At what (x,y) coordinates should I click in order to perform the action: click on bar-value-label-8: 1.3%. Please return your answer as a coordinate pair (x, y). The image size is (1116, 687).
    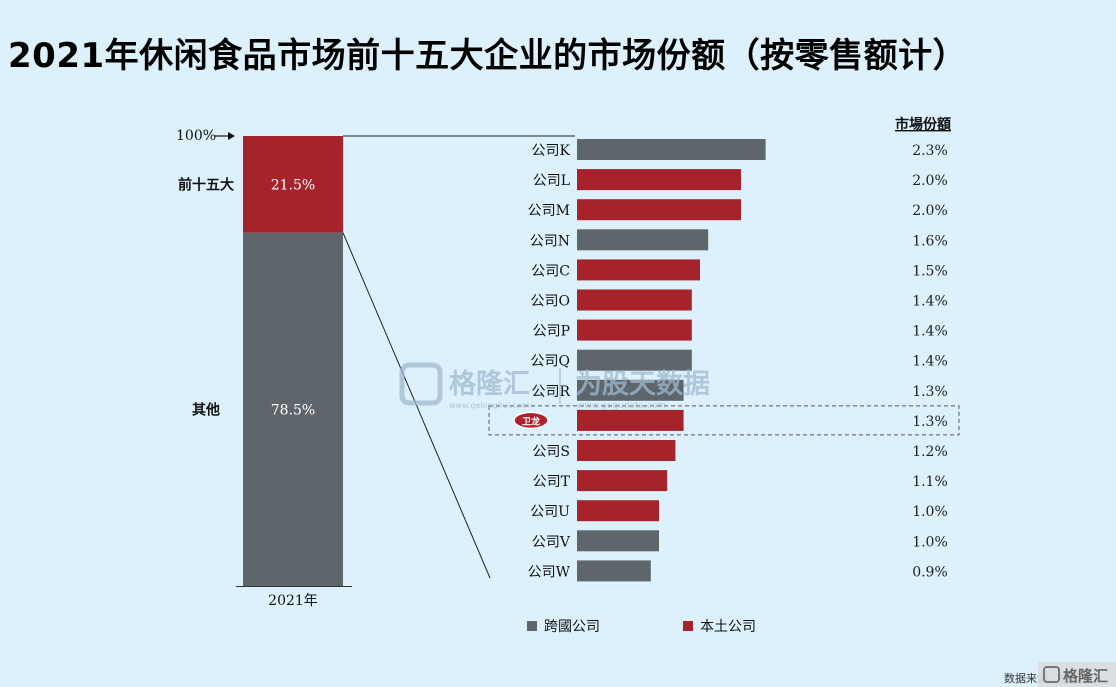
    Looking at the image, I should click on (930, 392).